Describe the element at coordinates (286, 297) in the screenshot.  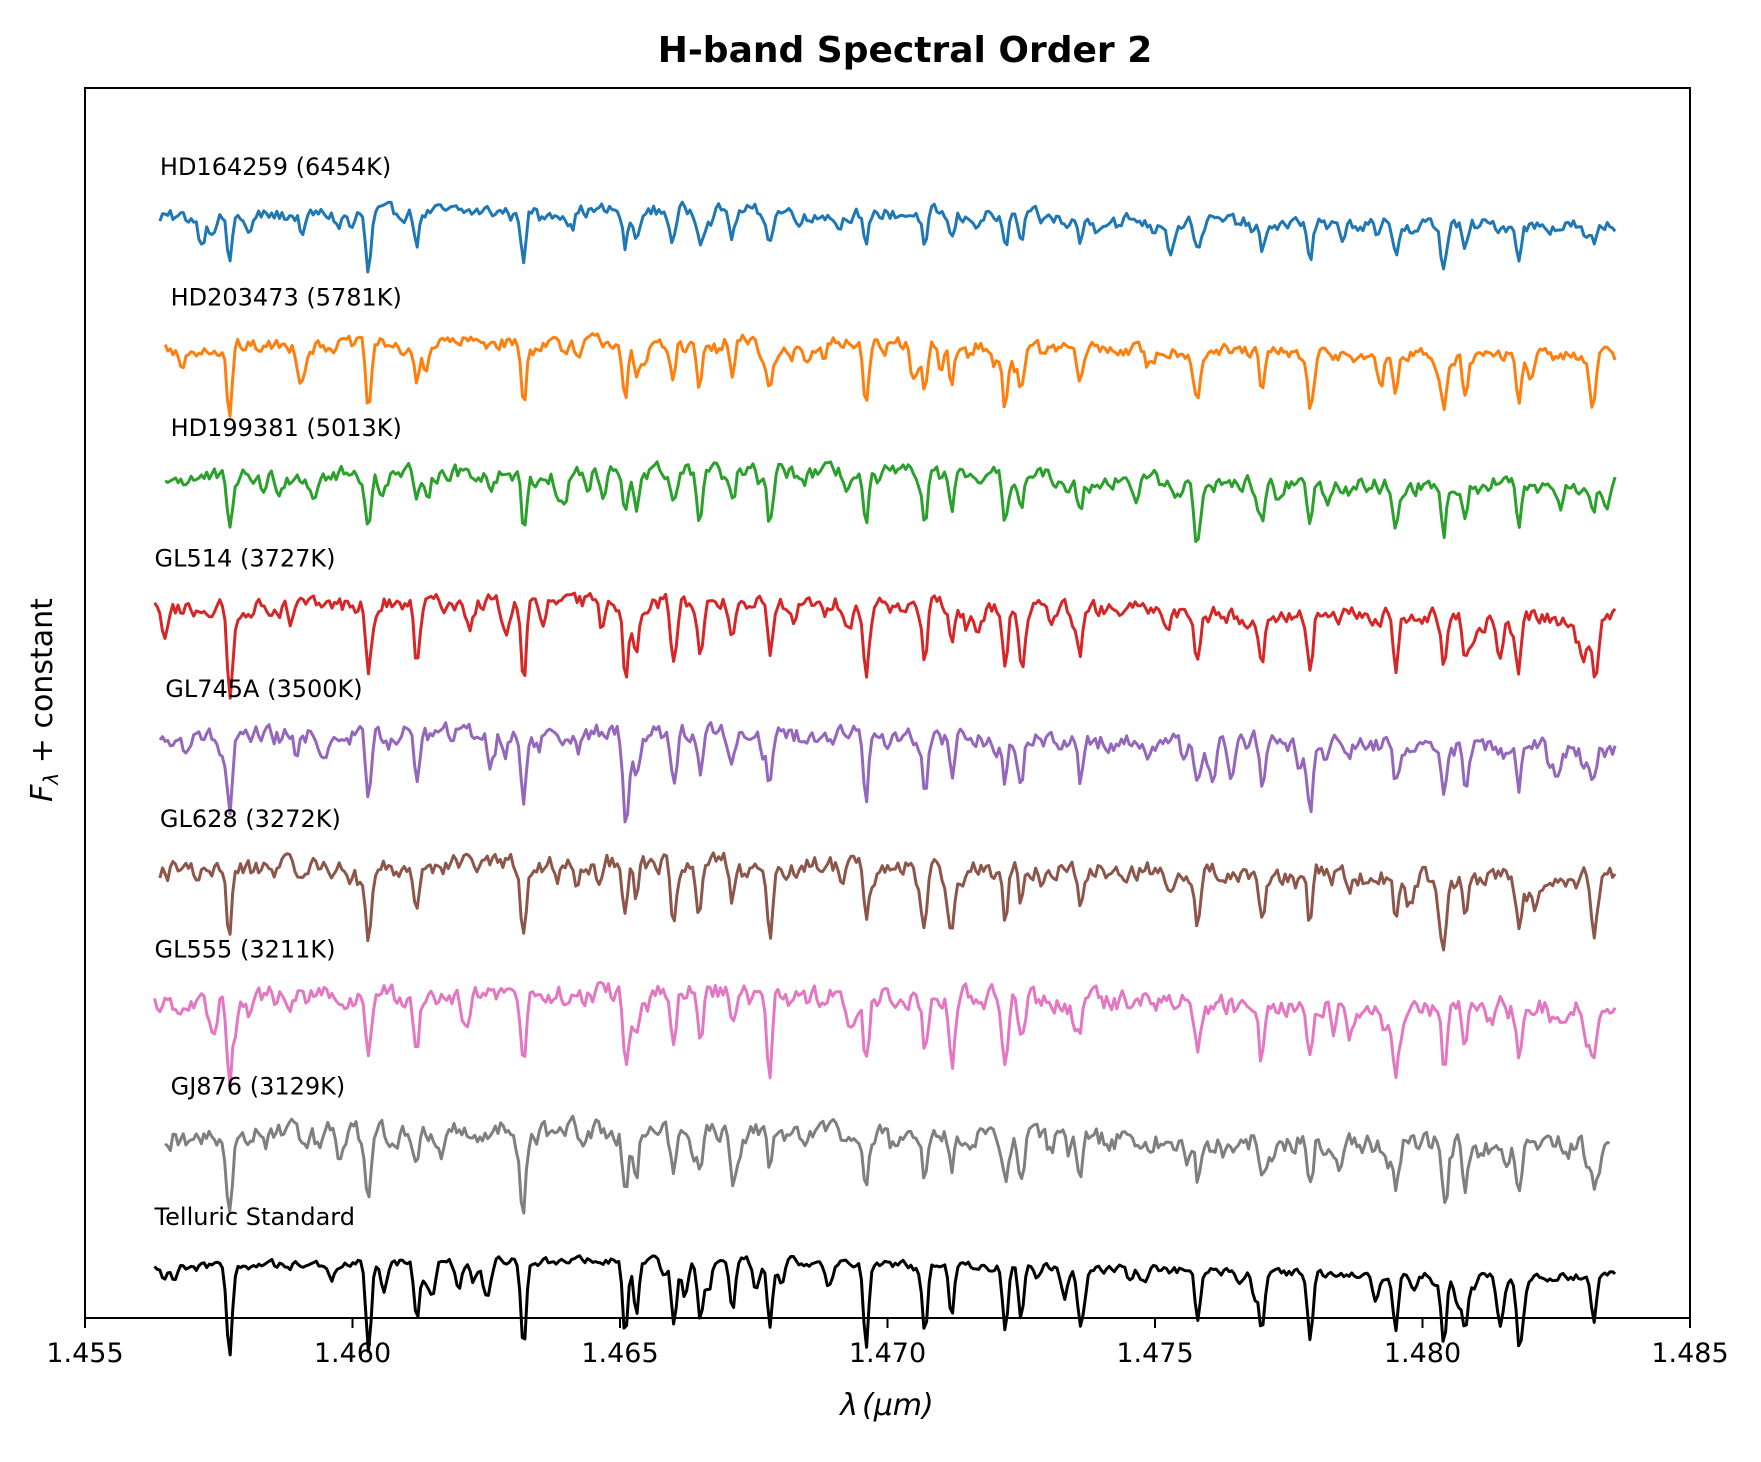
I see `series-label: HD203473 (5781K)` at that location.